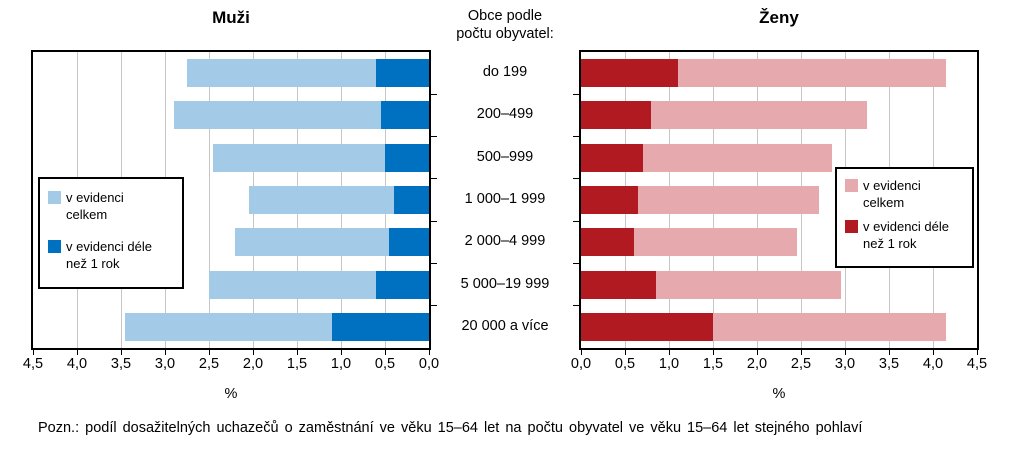 The width and height of the screenshot is (1015, 452). Describe the element at coordinates (54, 197) in the screenshot. I see `men-total-swatch-icon` at that location.